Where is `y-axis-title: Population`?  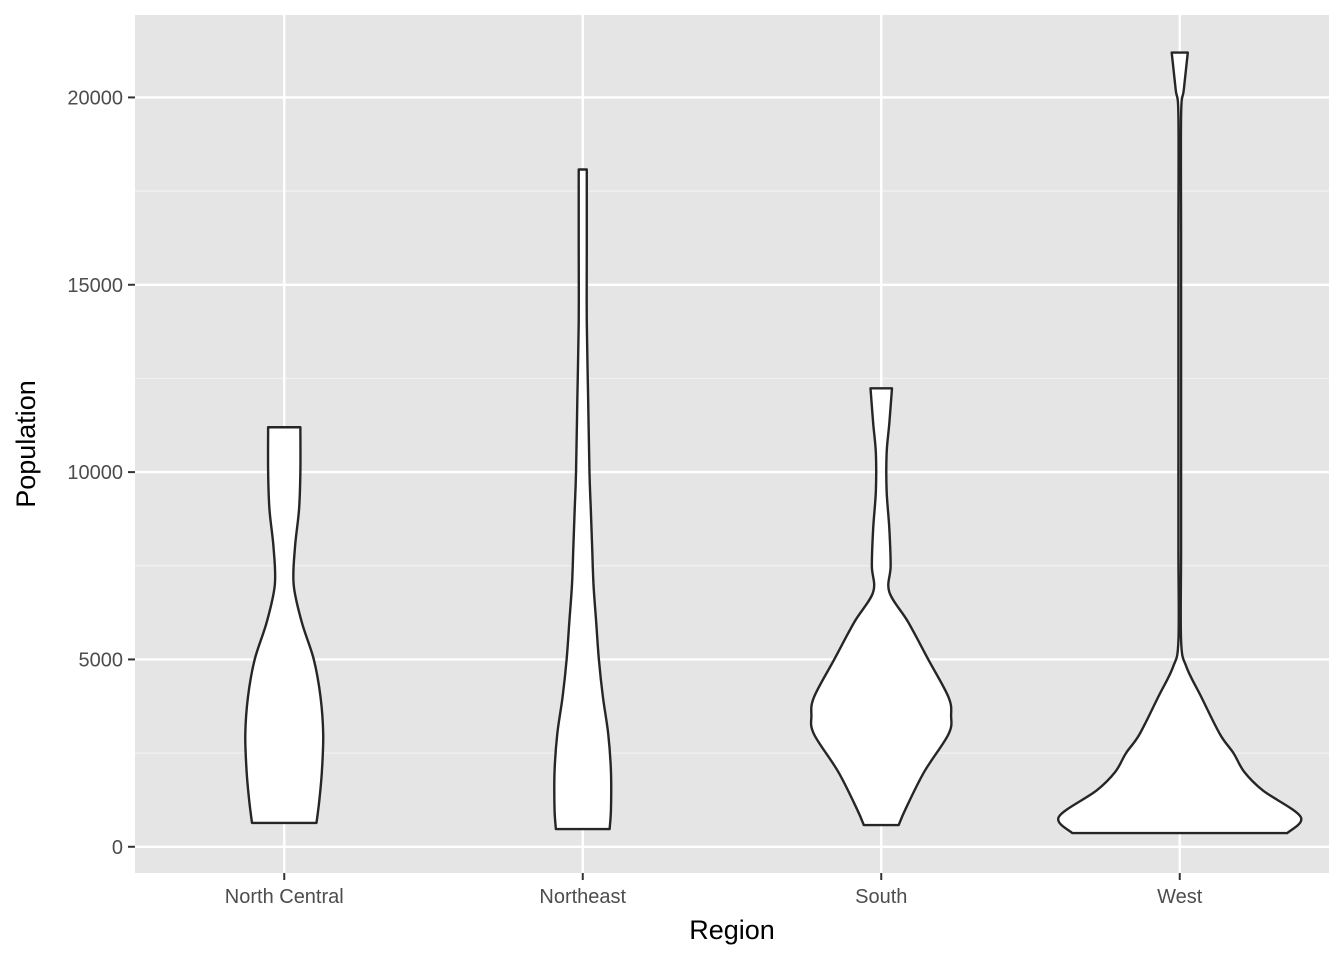 y-axis-title: Population is located at coordinates (26, 444).